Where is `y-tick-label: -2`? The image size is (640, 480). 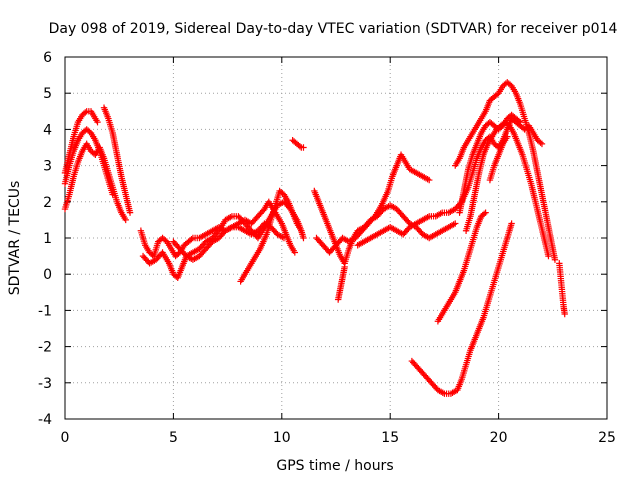
y-tick-label: -2 is located at coordinates (45, 348).